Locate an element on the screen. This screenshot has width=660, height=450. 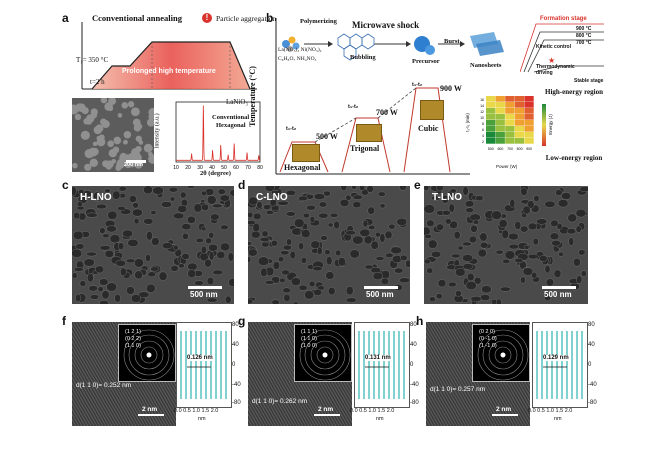
saed-g-1: (1 1 0) is located at coordinates (309, 339).